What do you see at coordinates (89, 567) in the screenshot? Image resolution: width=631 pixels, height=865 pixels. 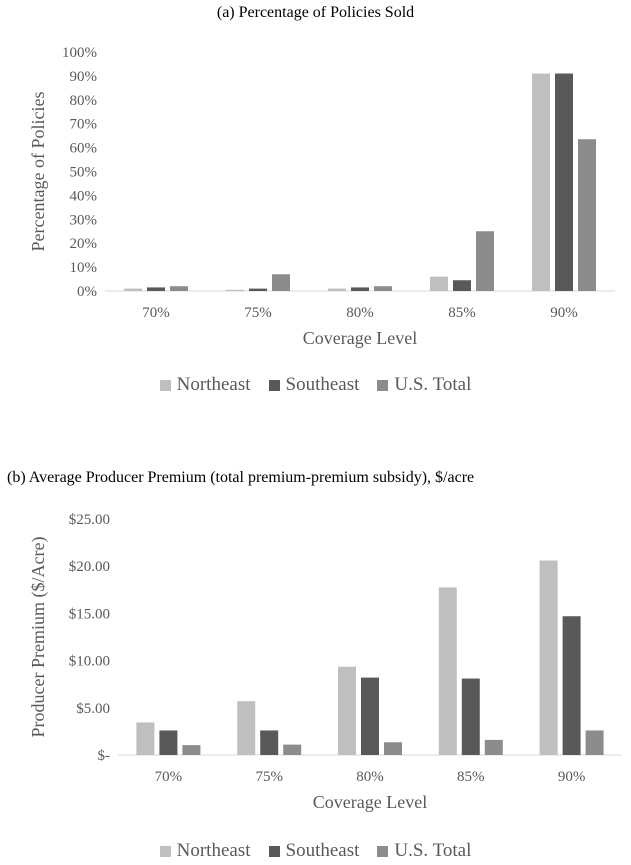 I see `chart-b-y-tick-label: $20.00` at bounding box center [89, 567].